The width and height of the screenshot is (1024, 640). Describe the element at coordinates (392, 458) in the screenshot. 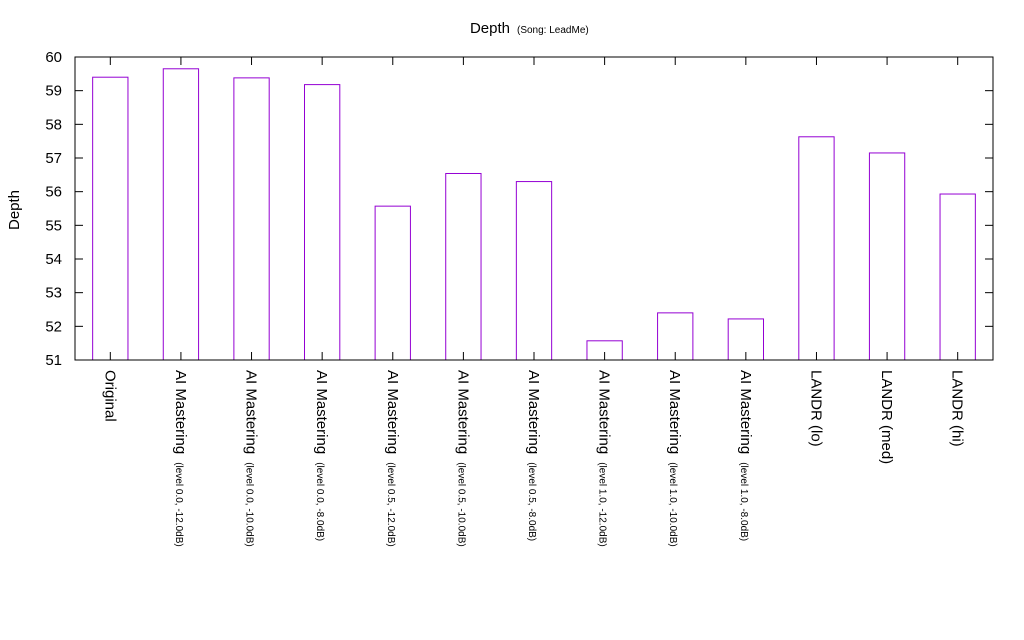

I see `x-tick-label: AI Mastering (level 0.5, -12.0dB)` at that location.